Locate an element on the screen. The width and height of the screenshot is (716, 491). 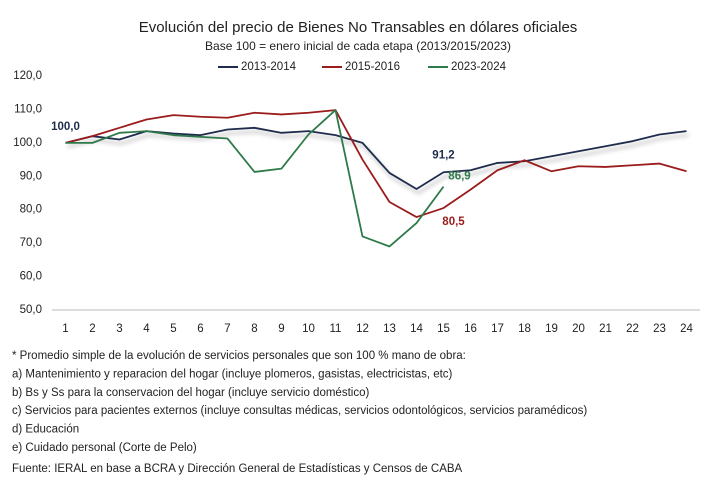
x-tick-label: 14 is located at coordinates (416, 329).